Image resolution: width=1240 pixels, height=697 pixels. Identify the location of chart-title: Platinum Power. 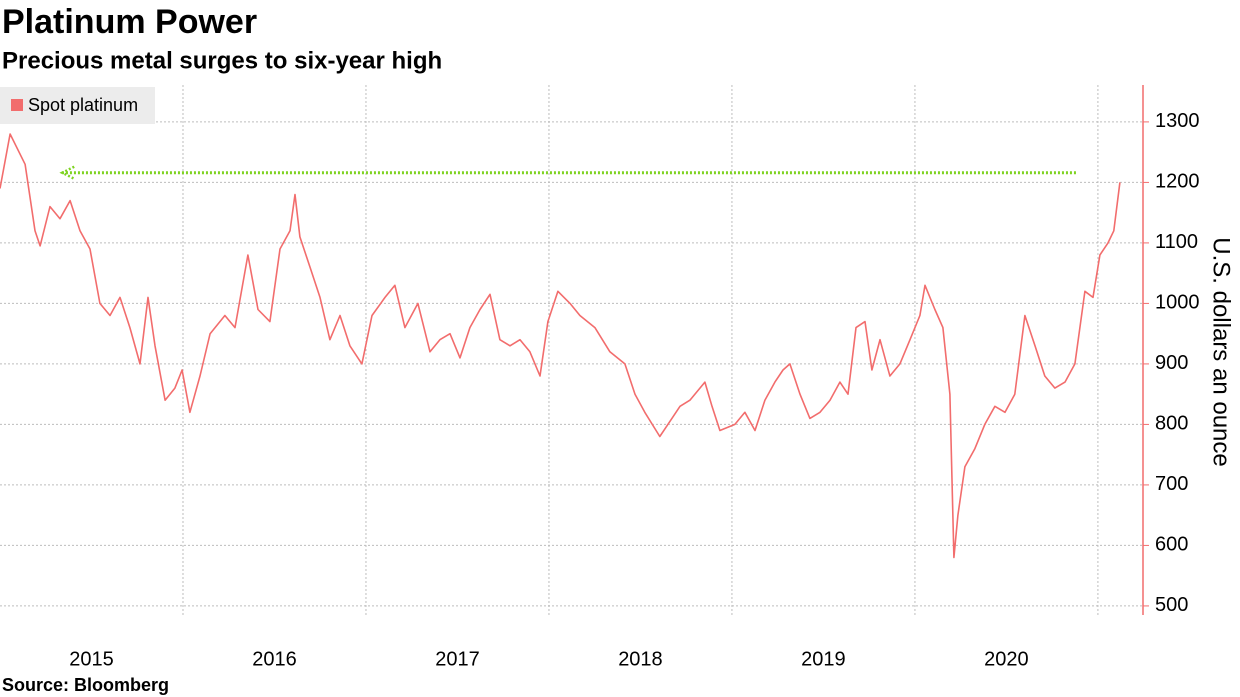
(129, 22).